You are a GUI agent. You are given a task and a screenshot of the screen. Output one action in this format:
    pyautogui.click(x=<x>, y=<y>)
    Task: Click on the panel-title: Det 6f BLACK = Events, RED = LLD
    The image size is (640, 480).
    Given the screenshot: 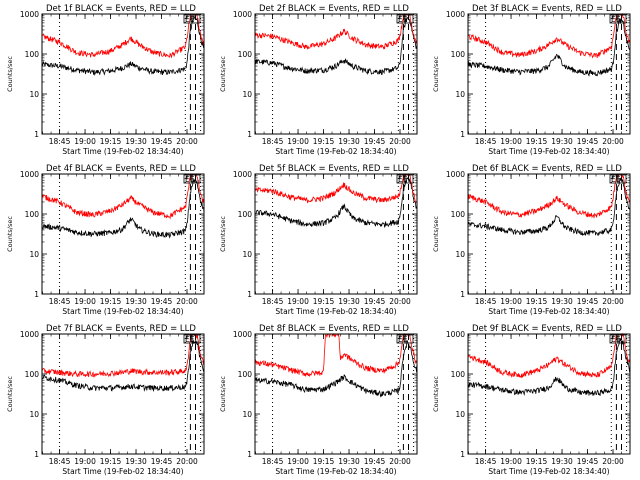 What is the action you would take?
    pyautogui.click(x=547, y=169)
    